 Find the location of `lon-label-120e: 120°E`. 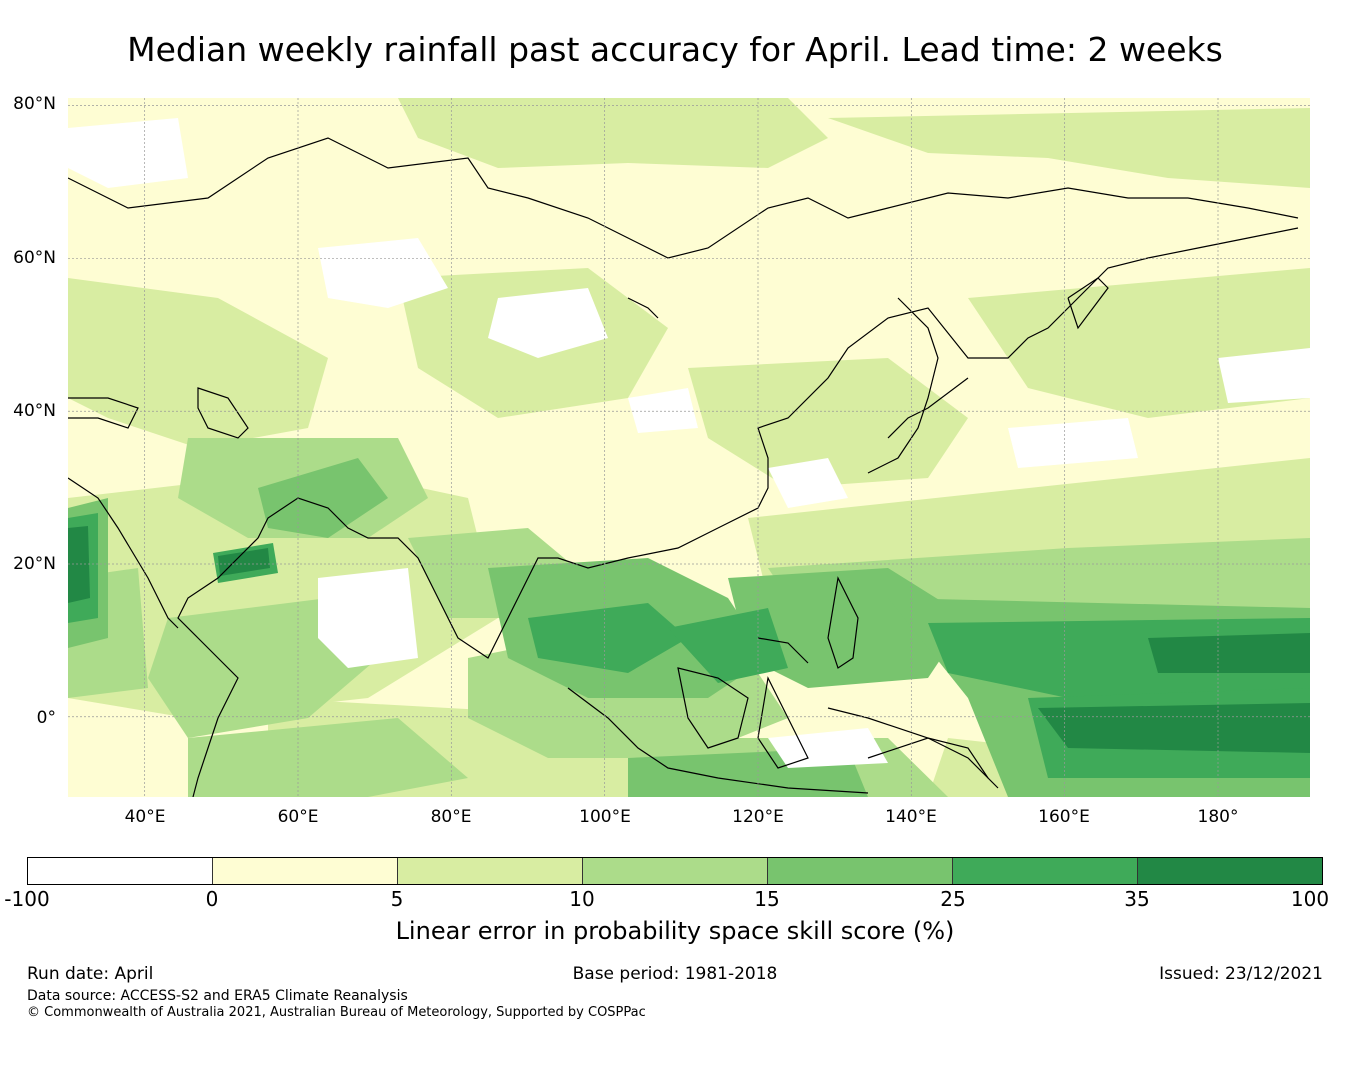

lon-label-120e: 120°E is located at coordinates (758, 817).